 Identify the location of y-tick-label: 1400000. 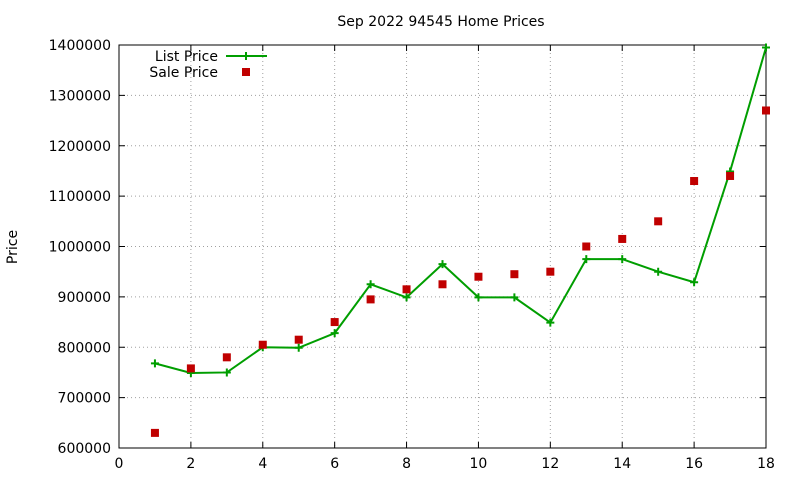
(80, 46).